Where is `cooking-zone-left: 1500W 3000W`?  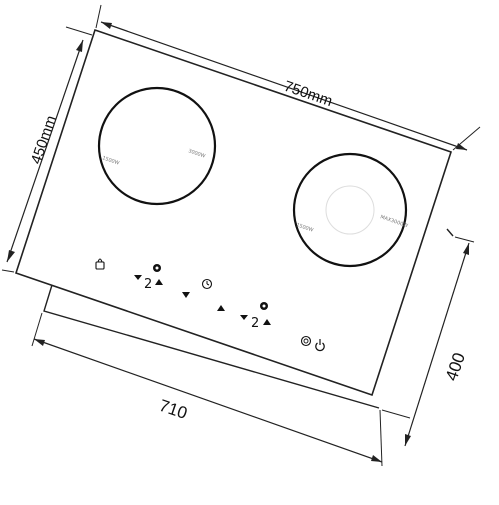
cooking-zone-left: 1500W 3000W is located at coordinates (157, 146).